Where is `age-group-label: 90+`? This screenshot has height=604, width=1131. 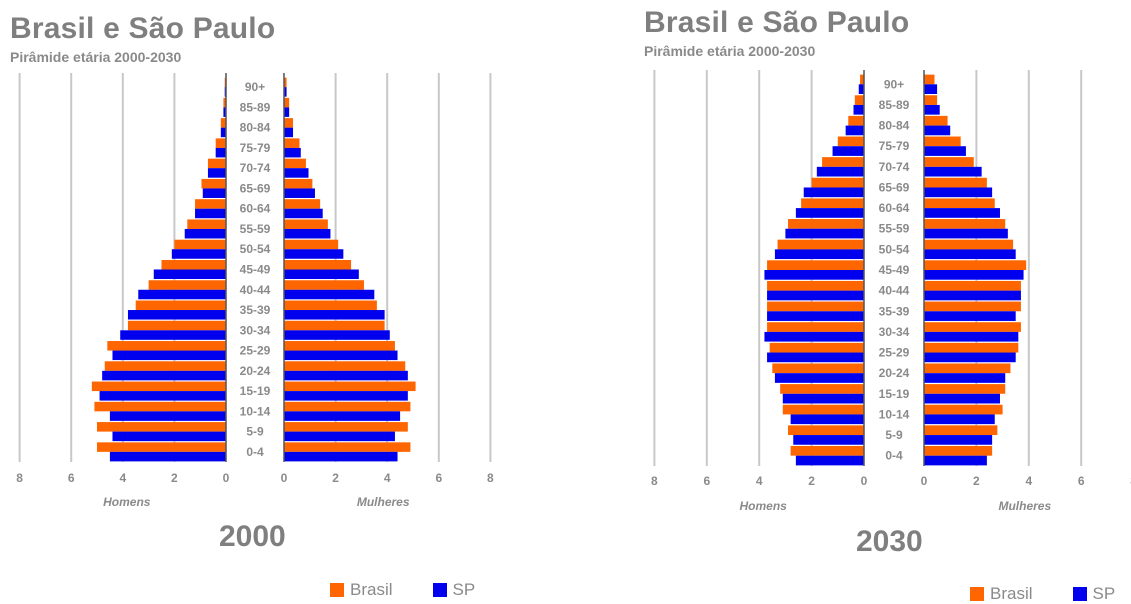
age-group-label: 90+ is located at coordinates (894, 84).